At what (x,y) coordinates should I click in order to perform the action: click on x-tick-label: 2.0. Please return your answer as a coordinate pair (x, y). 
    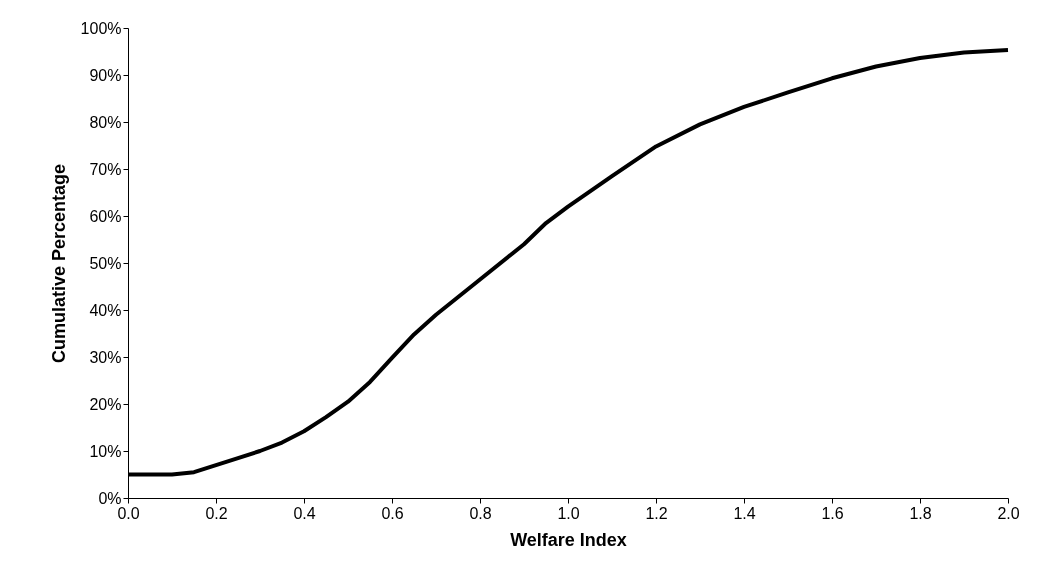
    Looking at the image, I should click on (1008, 513).